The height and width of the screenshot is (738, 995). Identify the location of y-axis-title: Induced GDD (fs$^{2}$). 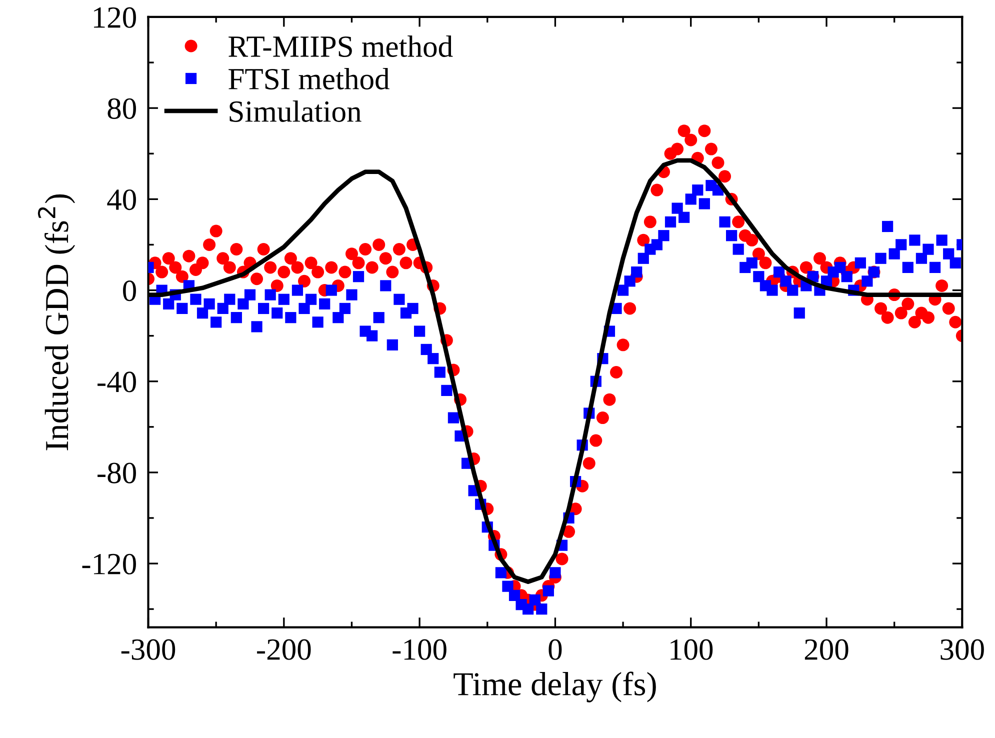
(57, 322).